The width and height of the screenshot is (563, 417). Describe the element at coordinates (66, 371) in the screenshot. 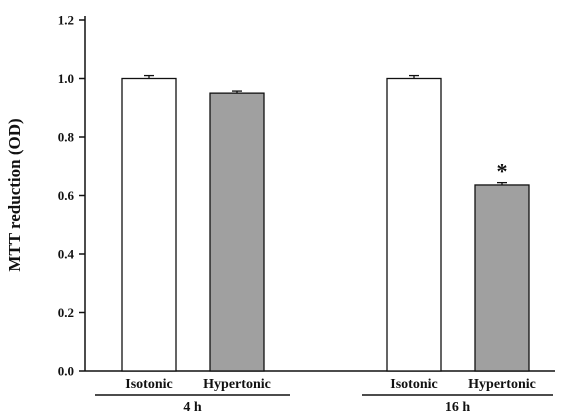

I see `y-tick-label: 0.0` at that location.